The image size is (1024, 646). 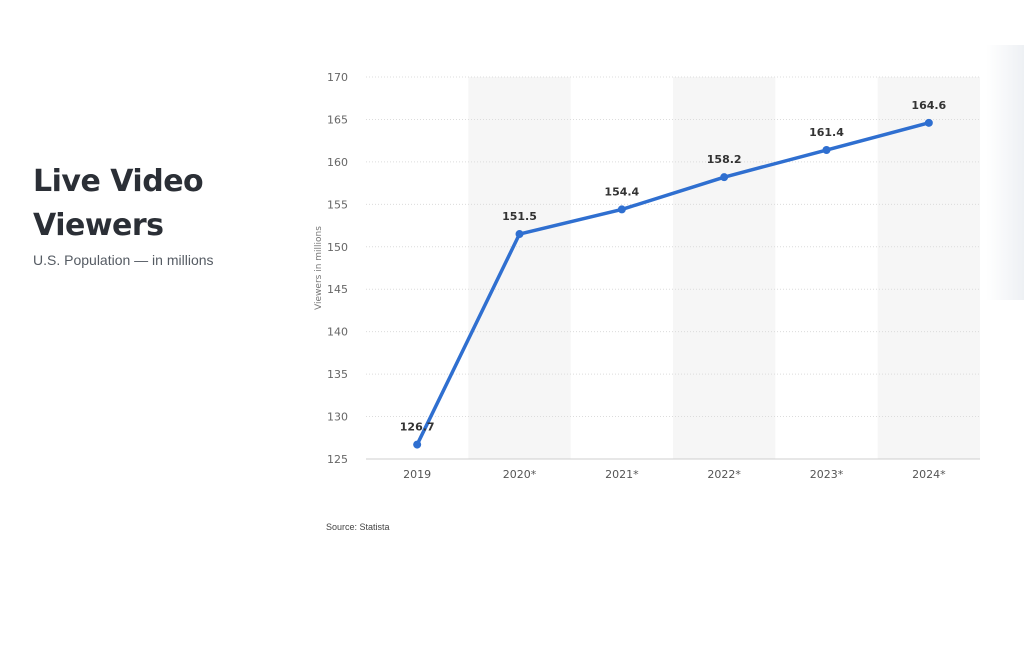 What do you see at coordinates (417, 474) in the screenshot?
I see `x-tick-label: 2019` at bounding box center [417, 474].